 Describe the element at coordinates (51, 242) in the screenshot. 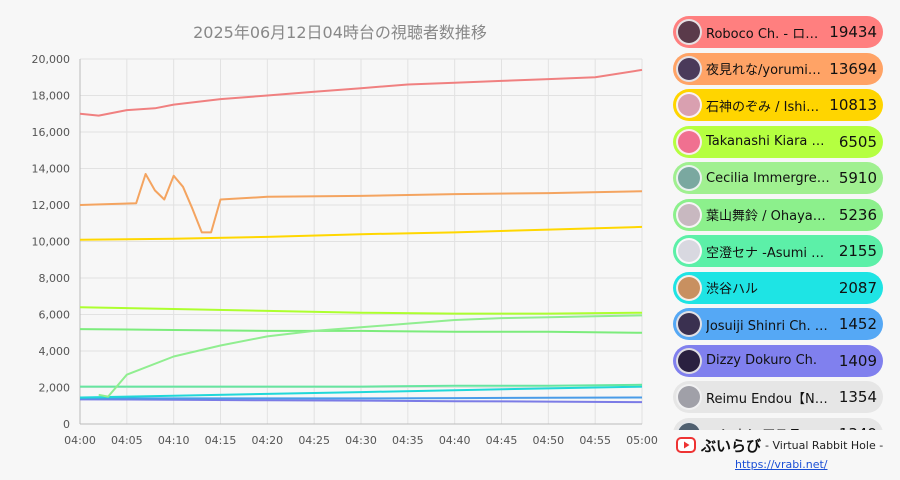

I see `y-tick-label: 10,000` at that location.